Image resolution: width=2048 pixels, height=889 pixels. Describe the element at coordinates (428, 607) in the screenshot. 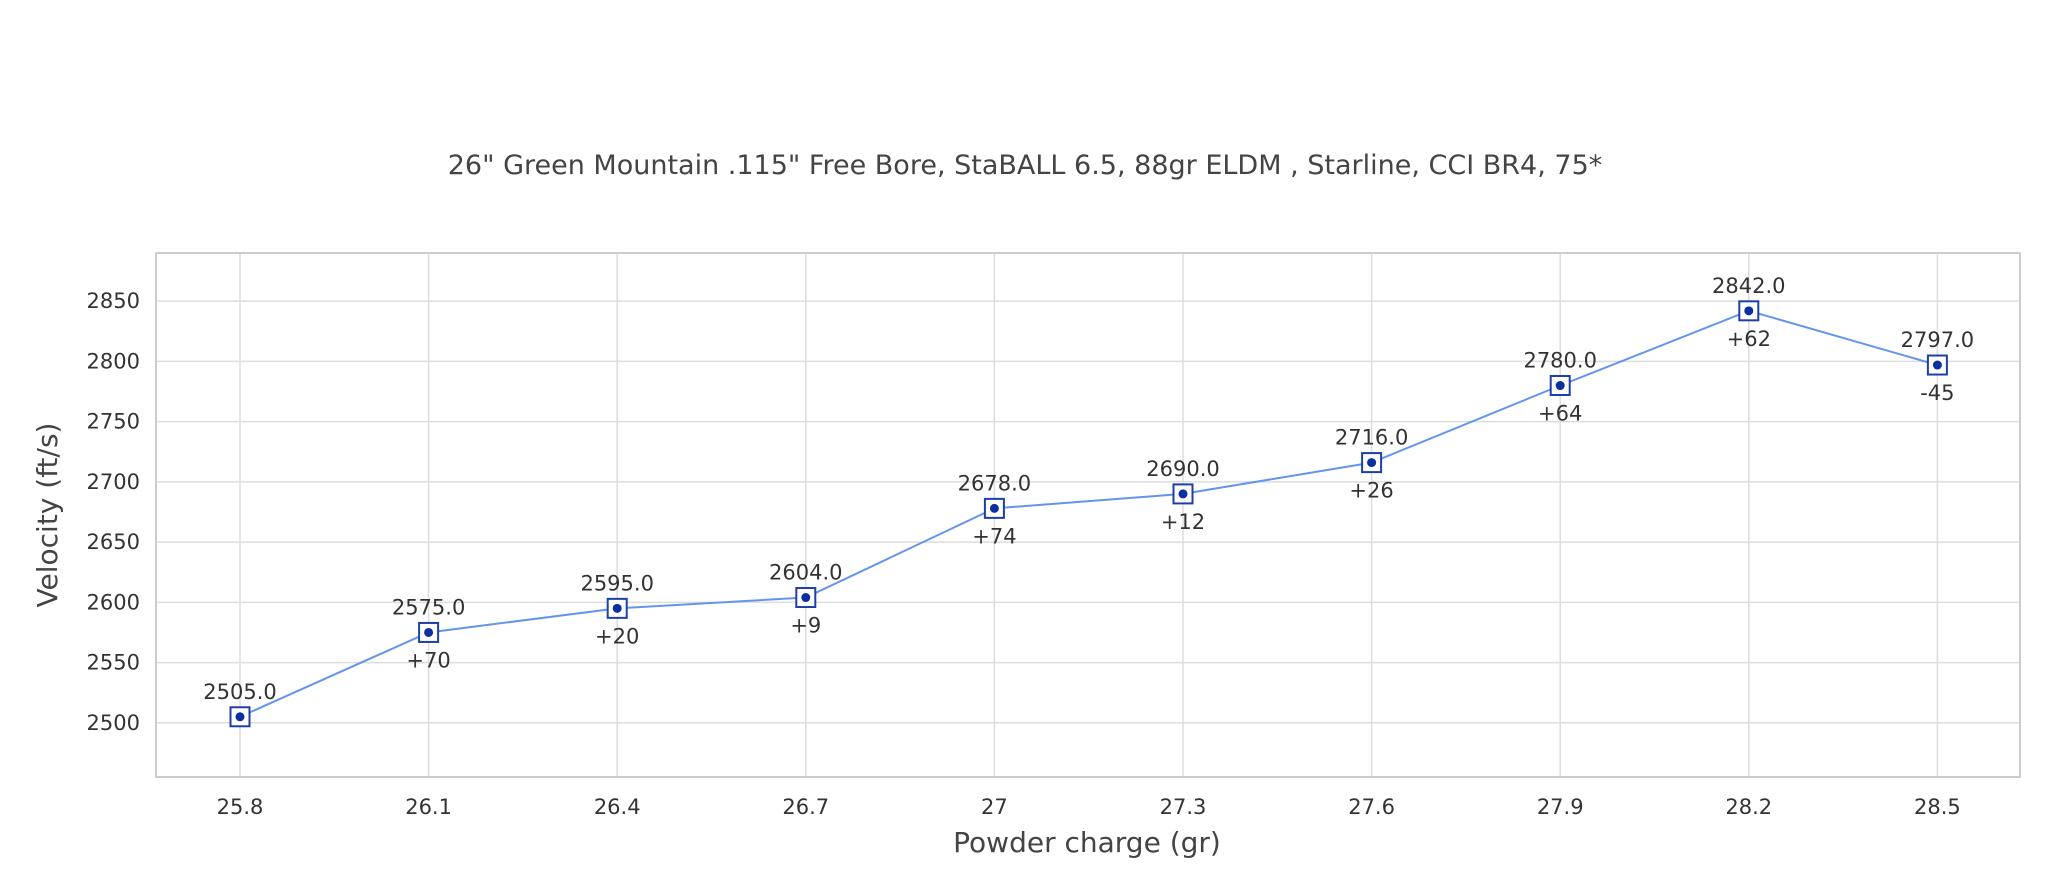

I see `data-label-value: 2575.0` at that location.